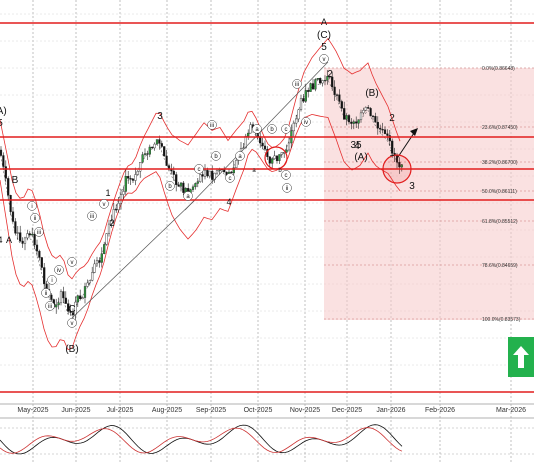 The height and width of the screenshot is (462, 534). What do you see at coordinates (521, 357) in the screenshot?
I see `buy-signal-arrow` at bounding box center [521, 357].